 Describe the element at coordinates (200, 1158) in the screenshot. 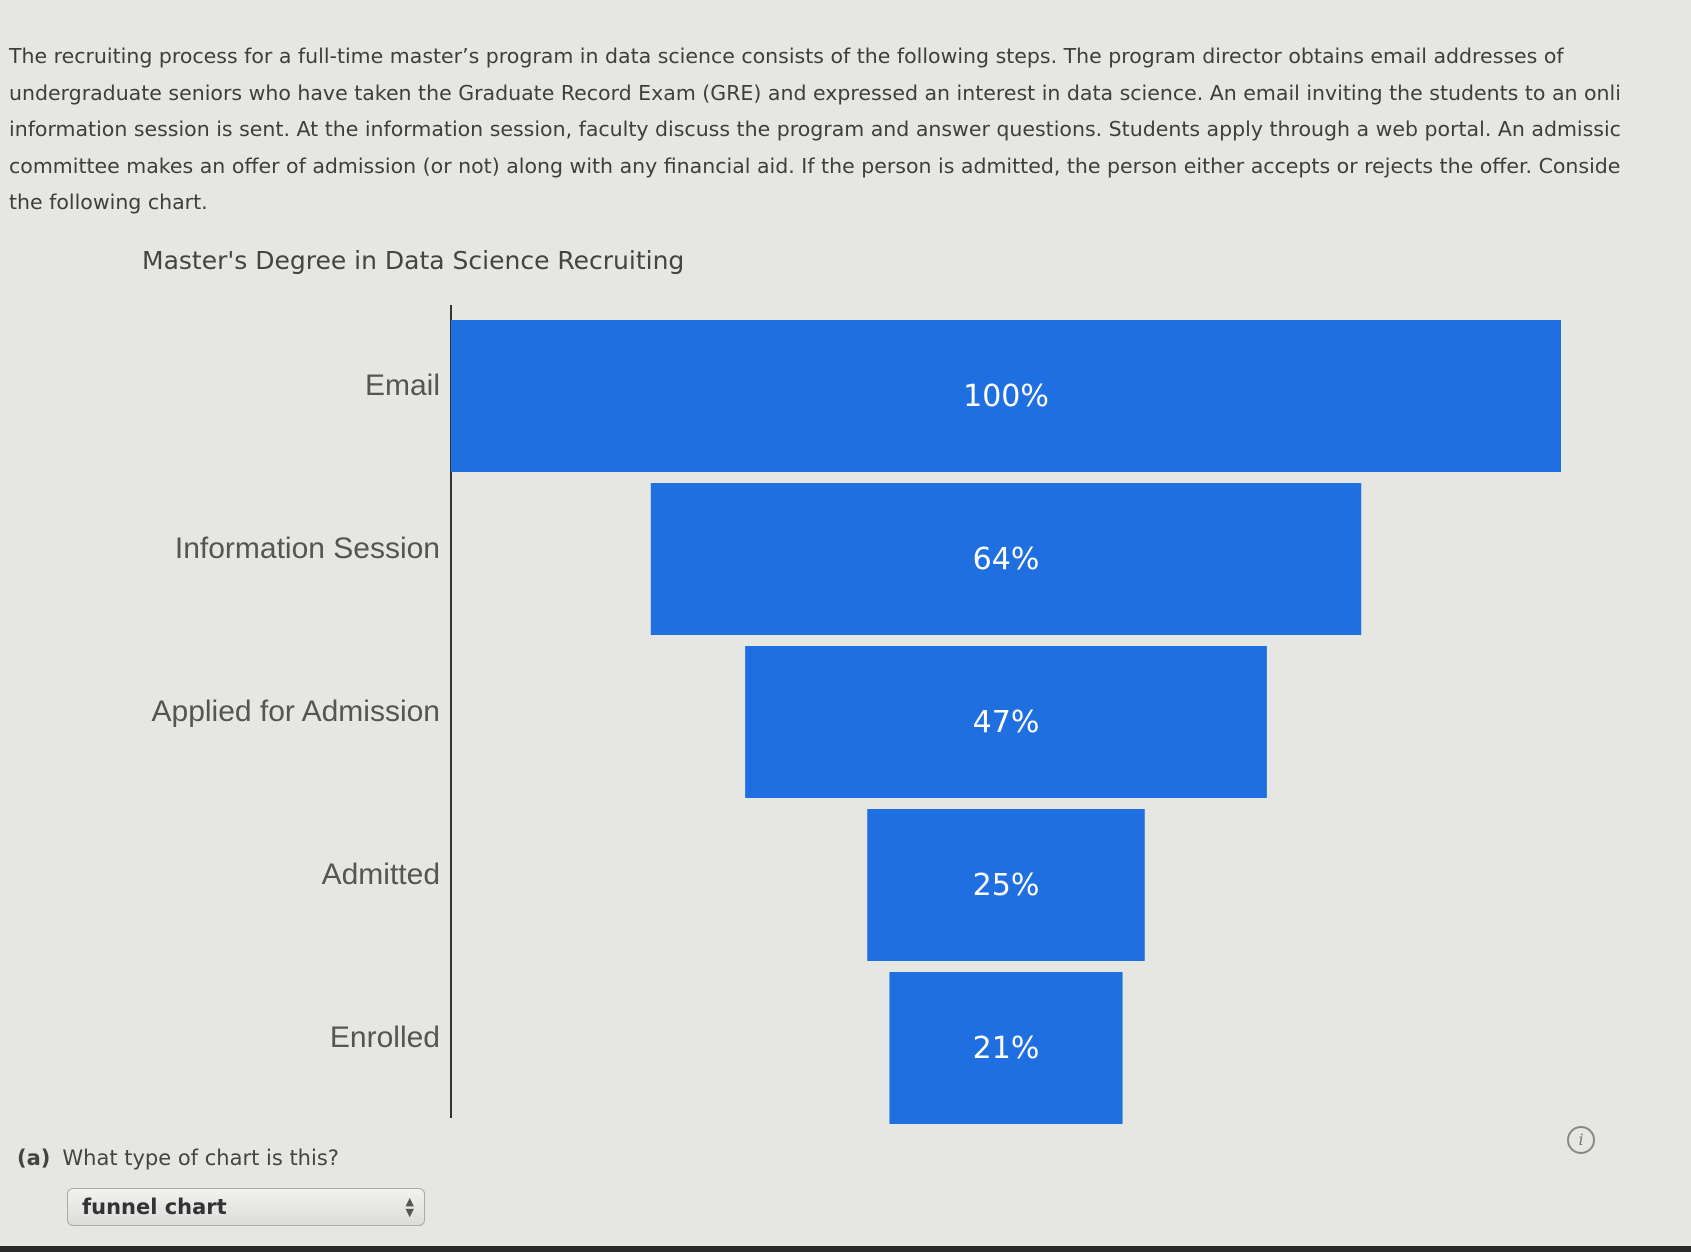

I see `question-text: What type of chart is this?` at that location.